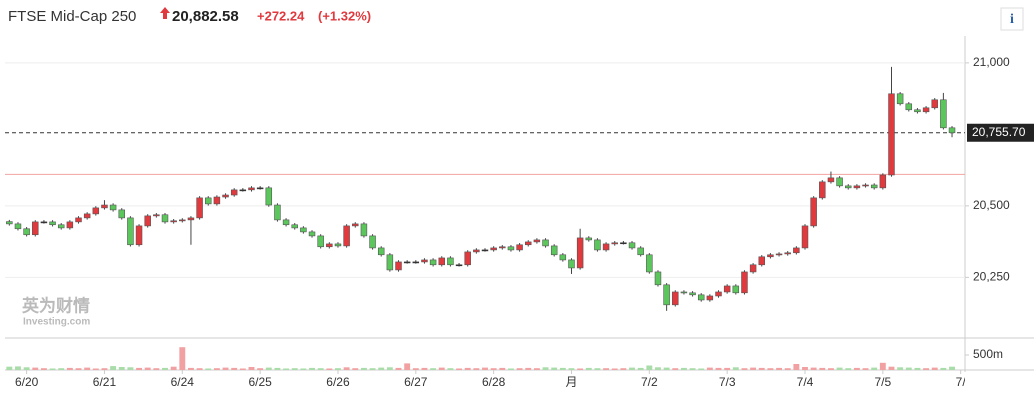 The height and width of the screenshot is (408, 1034). I want to click on x-tick-label: 6/26, so click(338, 382).